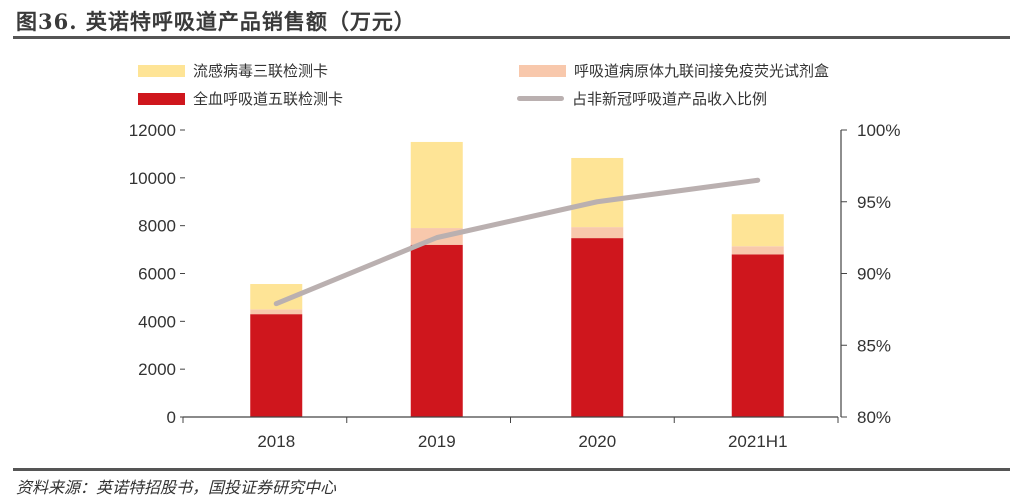 The image size is (1022, 502). What do you see at coordinates (276, 441) in the screenshot?
I see `x-axis-tick-label: 2018` at bounding box center [276, 441].